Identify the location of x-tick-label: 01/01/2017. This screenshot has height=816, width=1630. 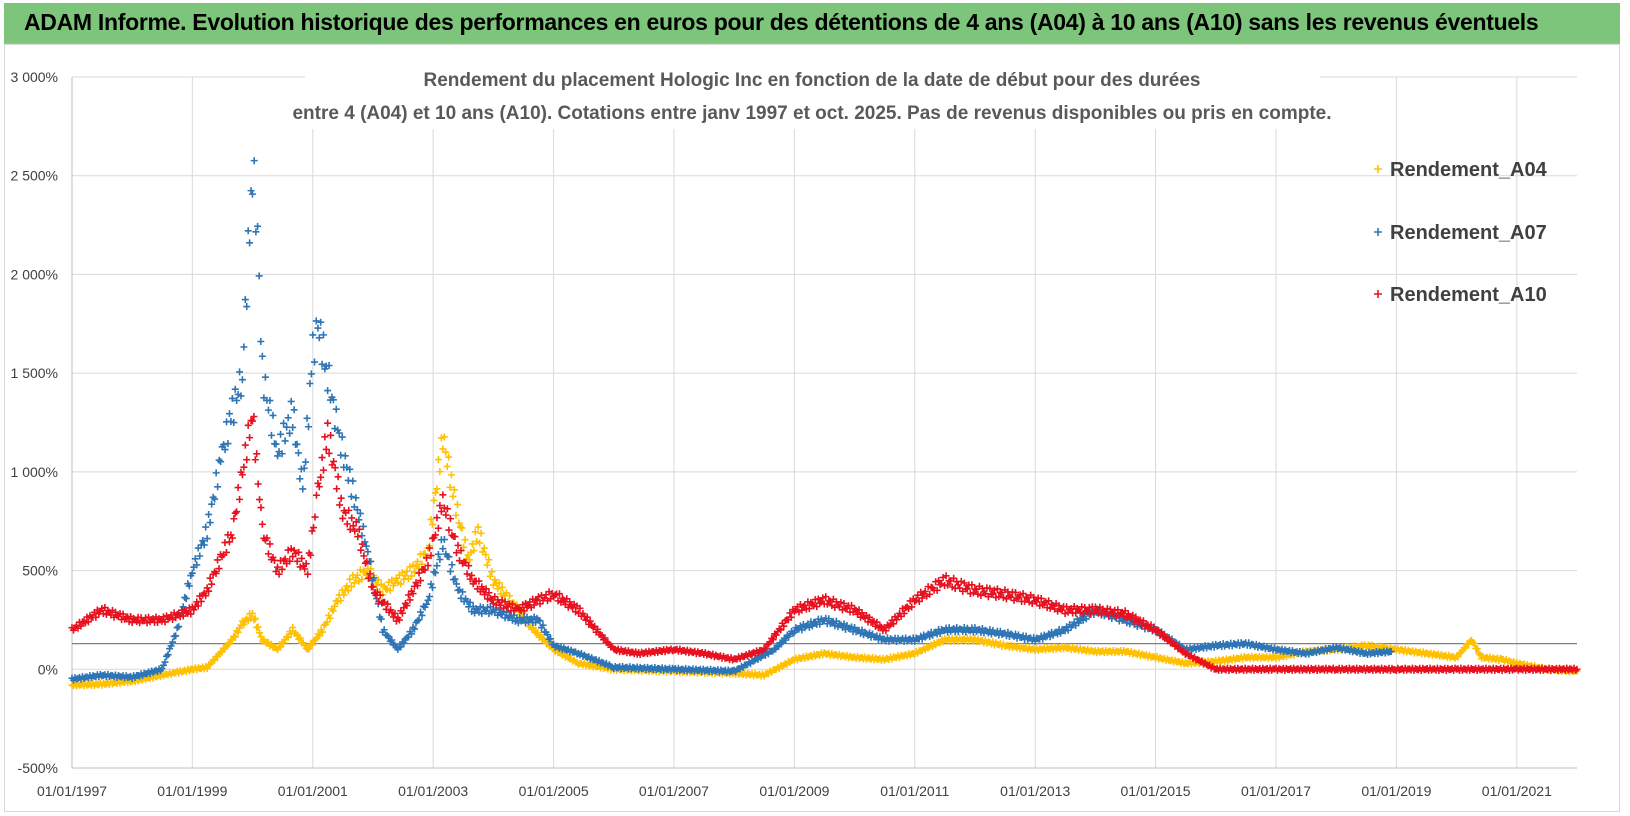
(1276, 791).